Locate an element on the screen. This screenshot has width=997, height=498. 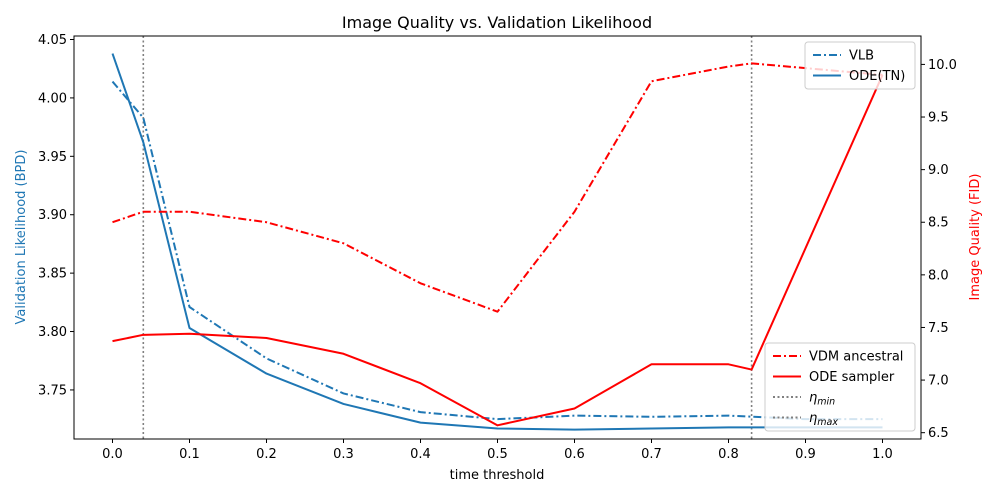
right-y-axis-label: Image Quality (FID) is located at coordinates (975, 237).